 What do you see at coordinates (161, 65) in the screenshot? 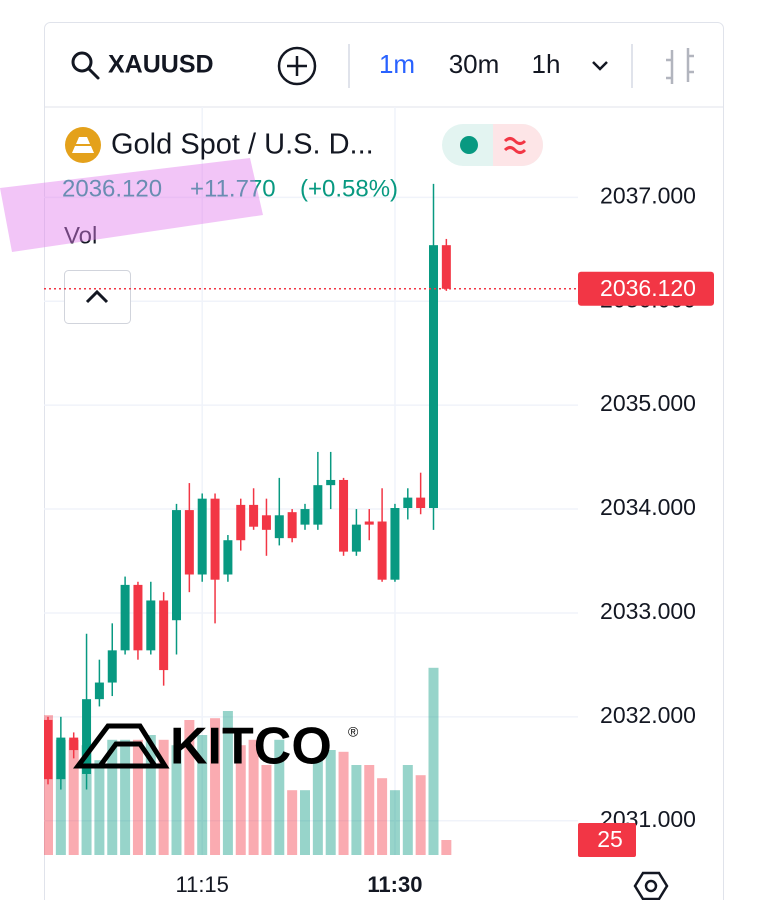
I see `symbol: XAUUSD` at bounding box center [161, 65].